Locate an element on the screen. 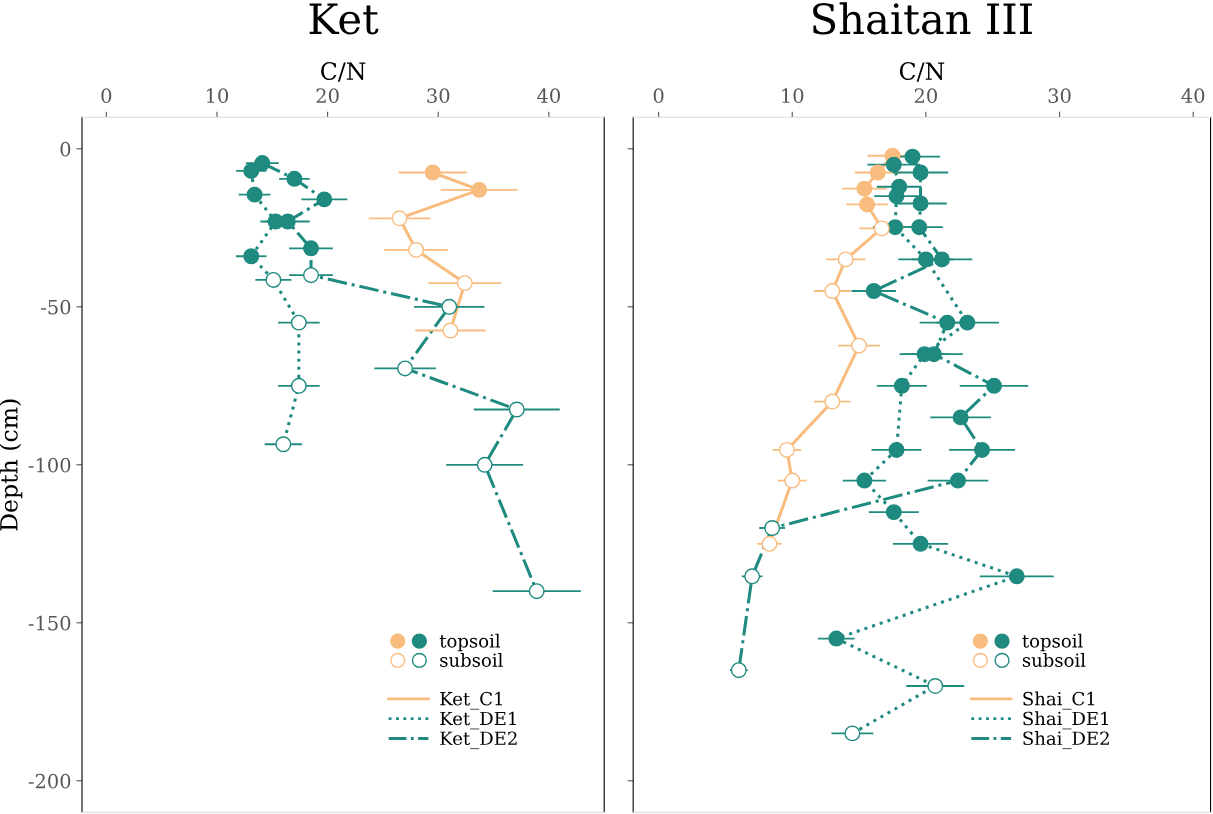 This screenshot has height=814, width=1213. y-tick-label: -200 is located at coordinates (49, 781).